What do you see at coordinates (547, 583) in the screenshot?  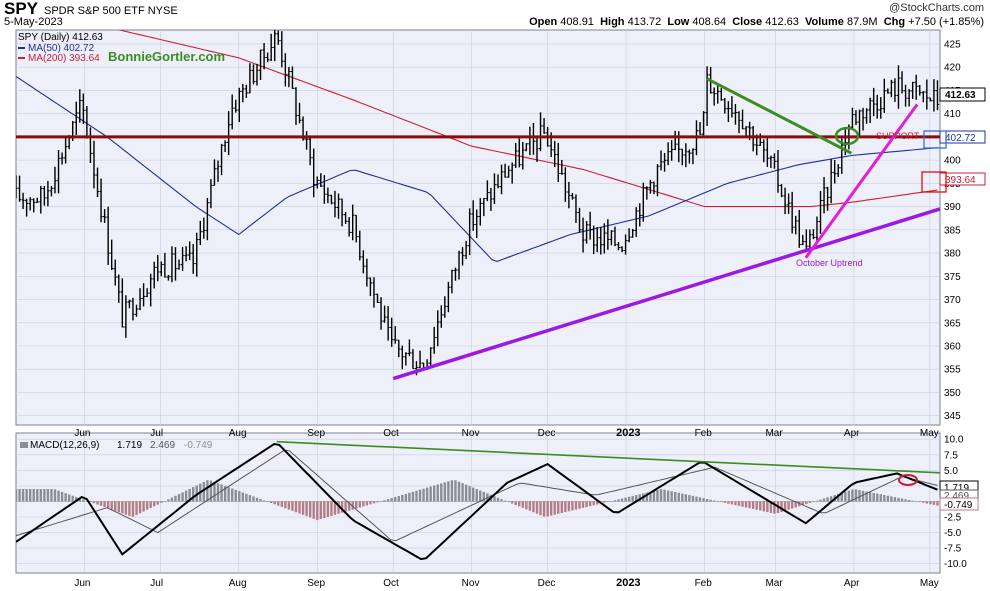 I see `x-tick-label-macd: Dec` at bounding box center [547, 583].